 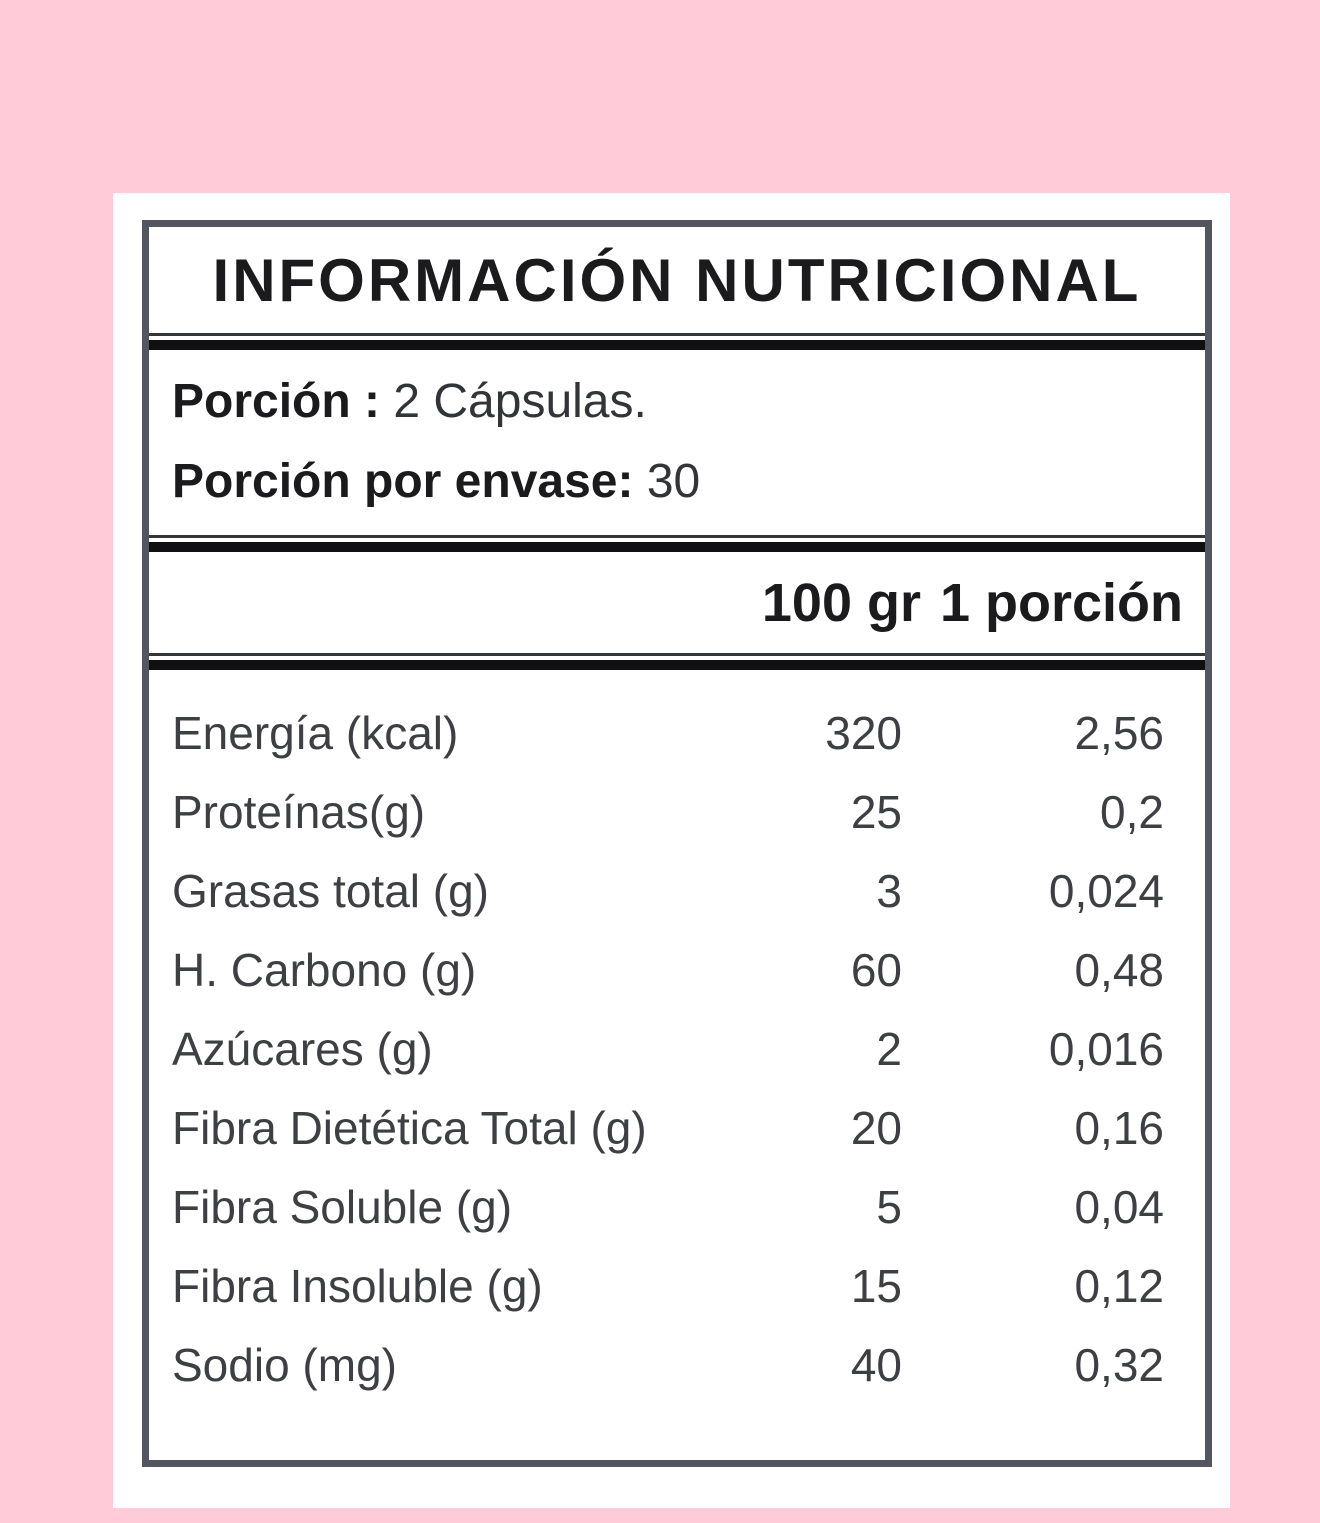 I want to click on nutrient-value-100gr: 40, so click(x=876, y=1365).